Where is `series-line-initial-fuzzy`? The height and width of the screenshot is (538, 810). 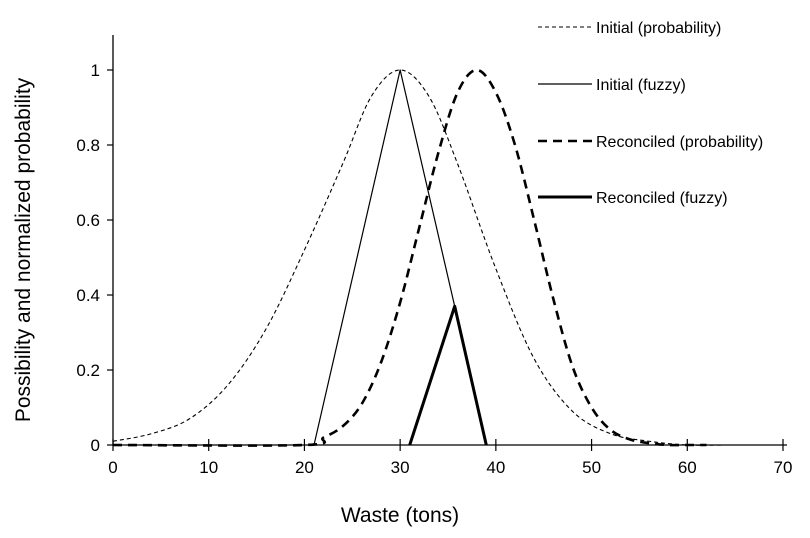 series-line-initial-fuzzy is located at coordinates (384, 257).